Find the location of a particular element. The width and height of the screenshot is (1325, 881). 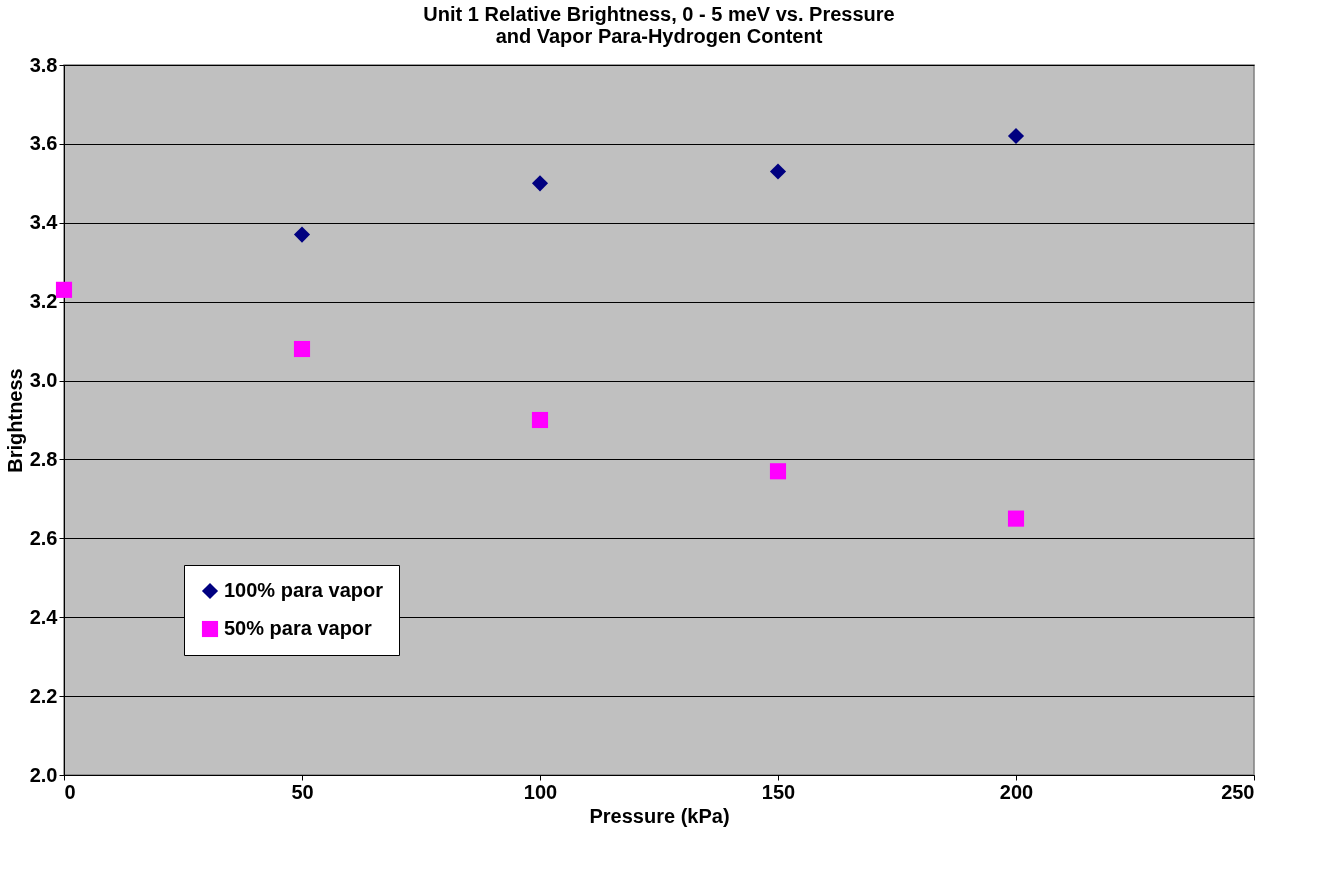

x-tick-label: 200 is located at coordinates (1016, 791).